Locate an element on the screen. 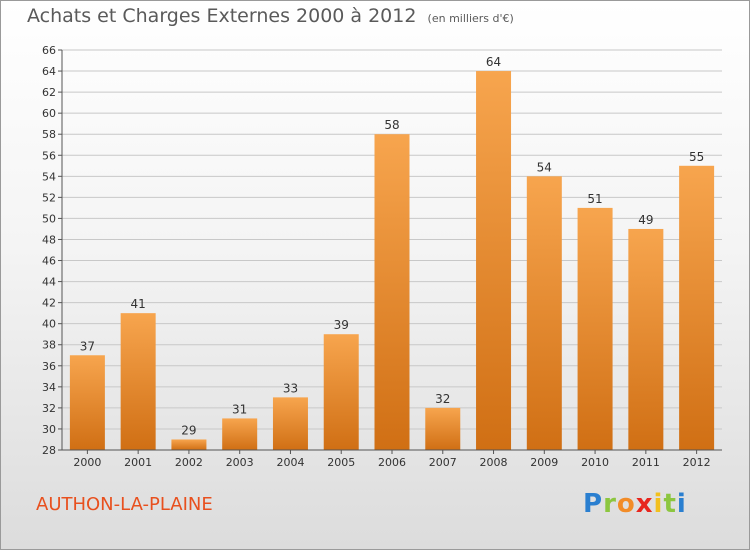 The height and width of the screenshot is (550, 750). bar-2000 is located at coordinates (87, 402).